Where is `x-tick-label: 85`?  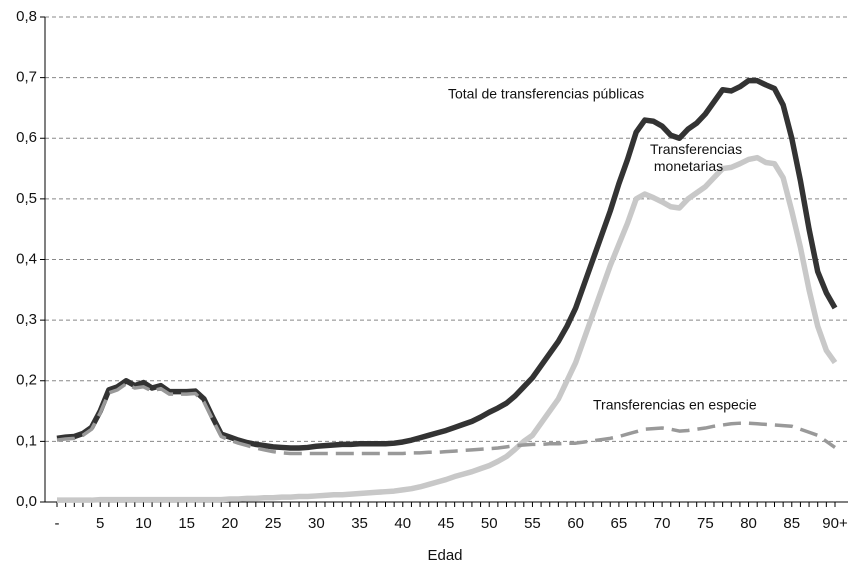 x-tick-label: 85 is located at coordinates (791, 523).